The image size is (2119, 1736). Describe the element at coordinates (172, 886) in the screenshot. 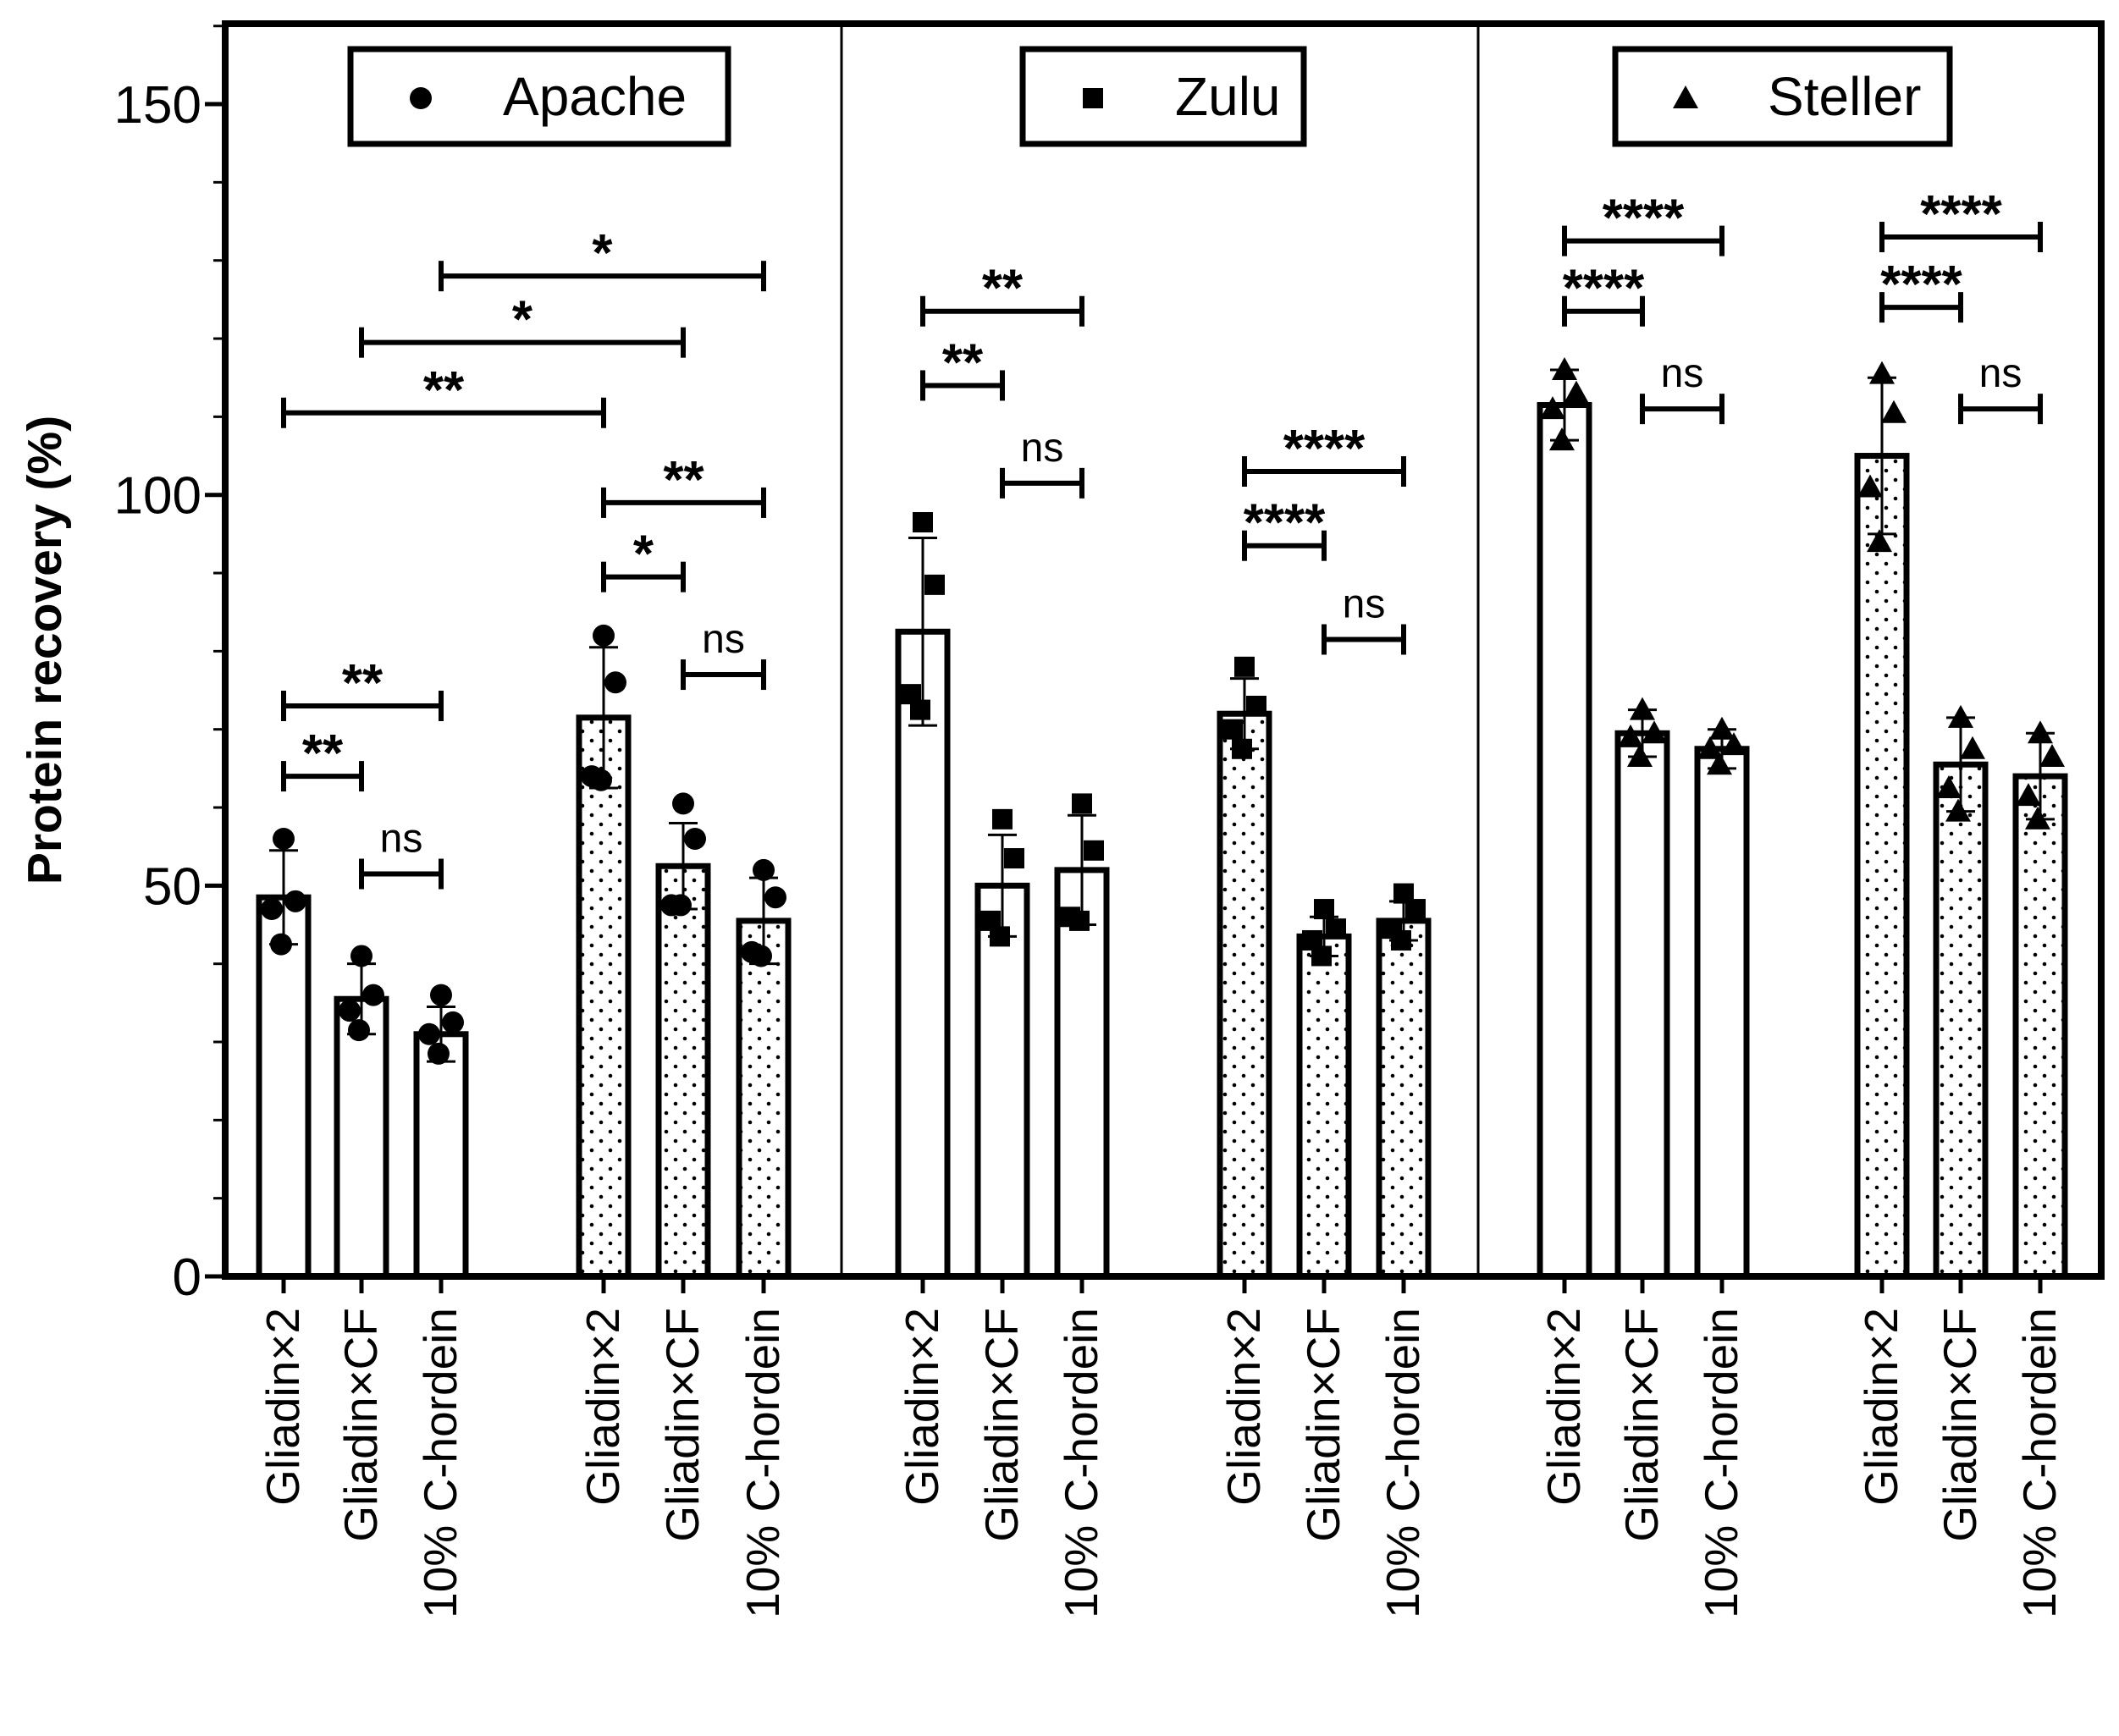

I see `y-tick-label: 50` at that location.